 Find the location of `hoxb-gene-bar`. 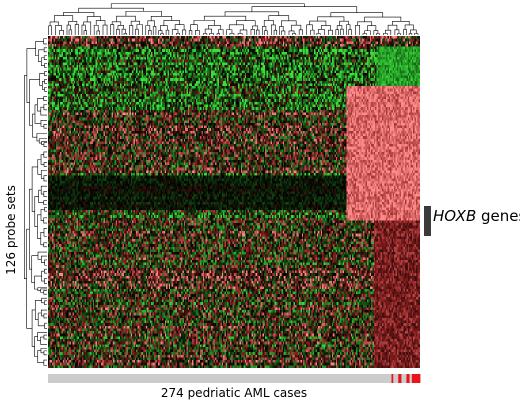

hoxb-gene-bar is located at coordinates (427, 221).